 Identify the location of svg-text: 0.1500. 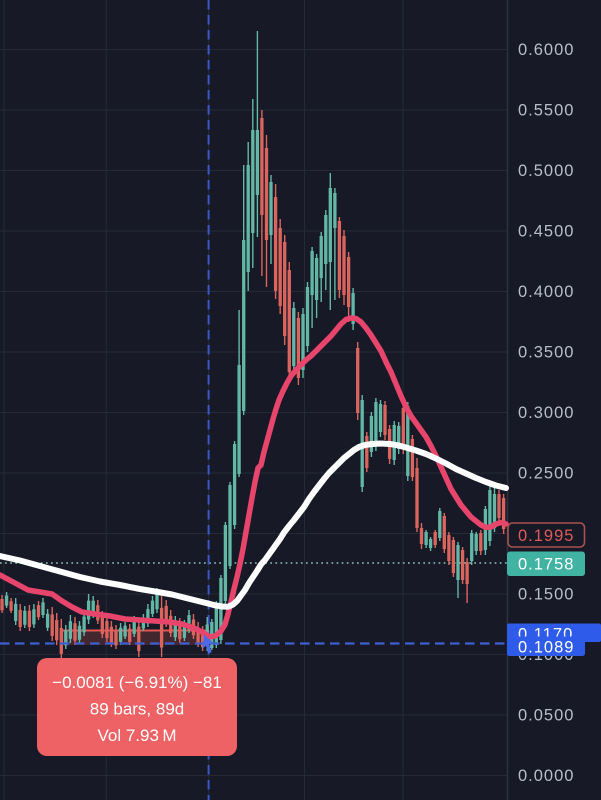
(546, 595).